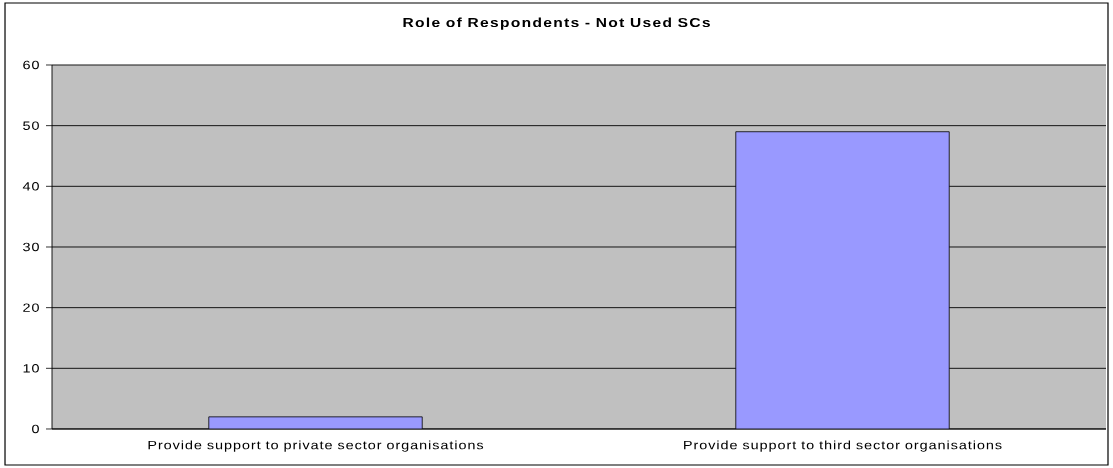 This screenshot has height=468, width=1113. Describe the element at coordinates (31, 125) in the screenshot. I see `y-tick-label: 50` at that location.